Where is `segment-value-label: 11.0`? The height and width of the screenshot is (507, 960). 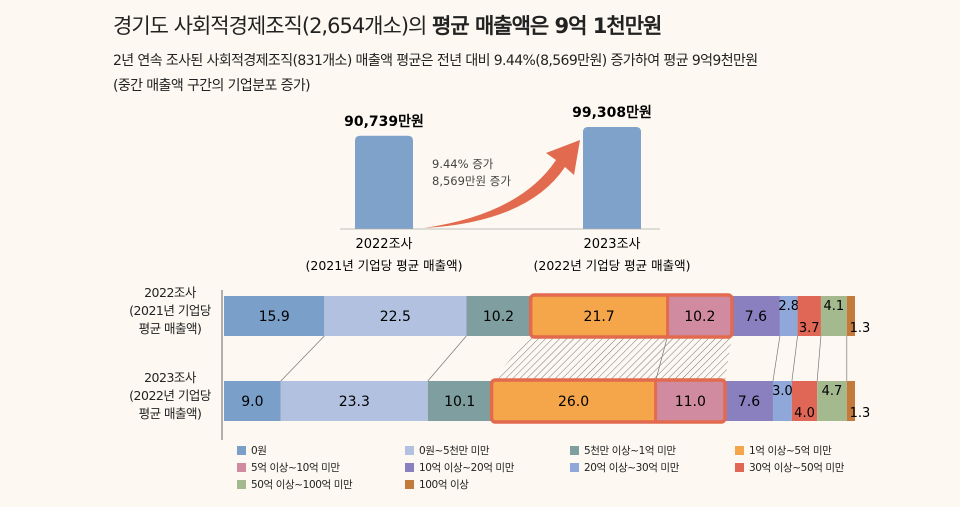
segment-value-label: 11.0 is located at coordinates (690, 402).